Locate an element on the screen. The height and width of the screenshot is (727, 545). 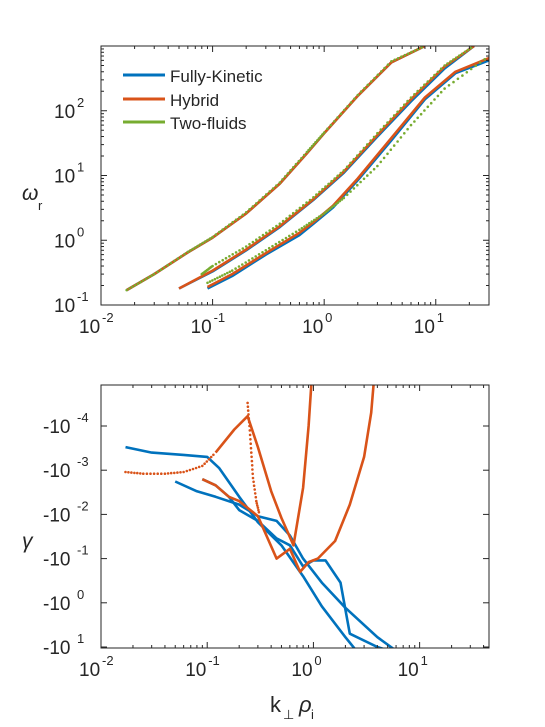
omega-r-xtick-exp: 1 is located at coordinates (440, 317).